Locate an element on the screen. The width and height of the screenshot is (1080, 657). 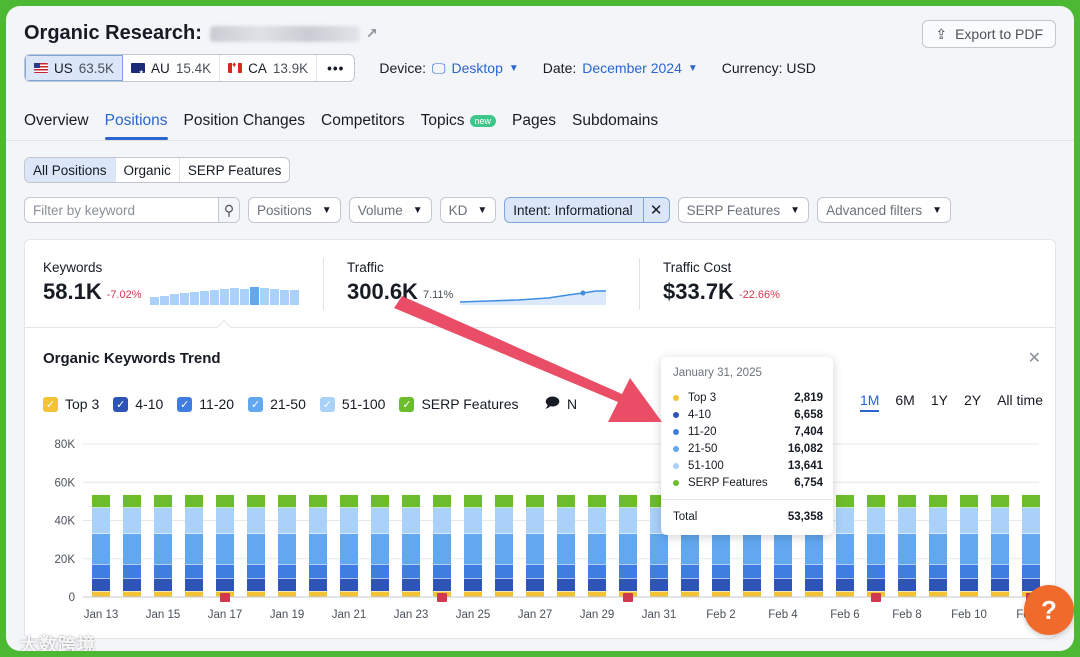
period-1m: 1M is located at coordinates (869, 402).